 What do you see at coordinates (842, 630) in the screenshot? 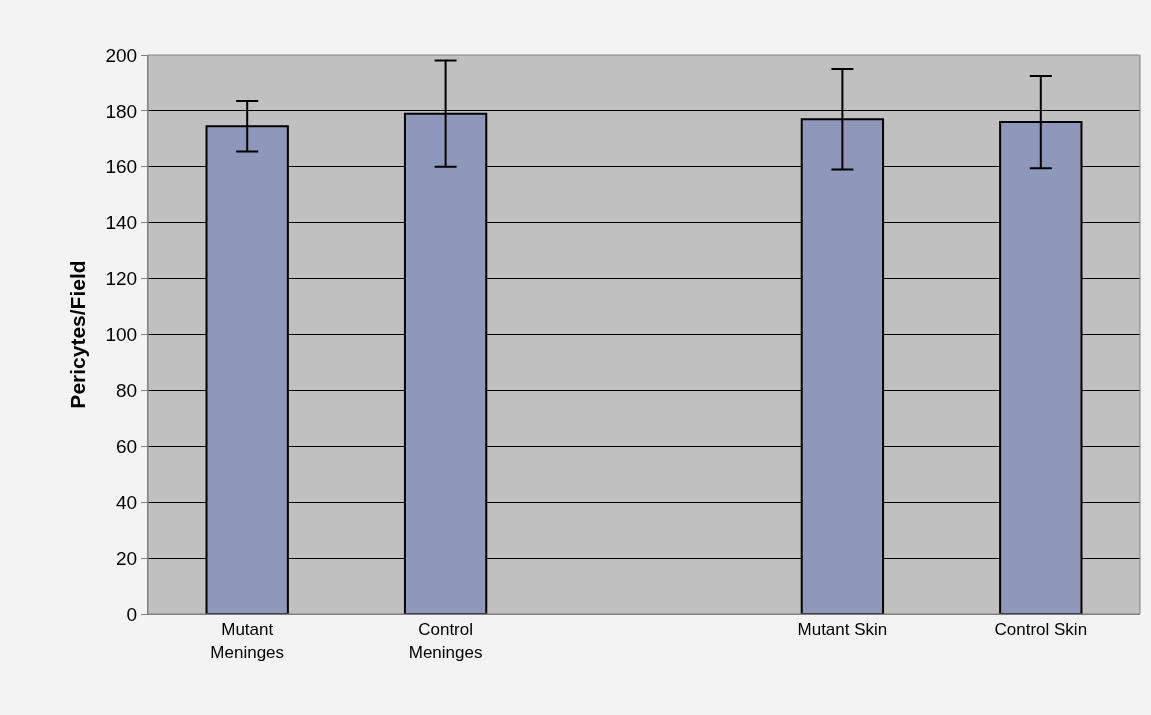
I see `x-tick-label: Mutant Skin` at bounding box center [842, 630].